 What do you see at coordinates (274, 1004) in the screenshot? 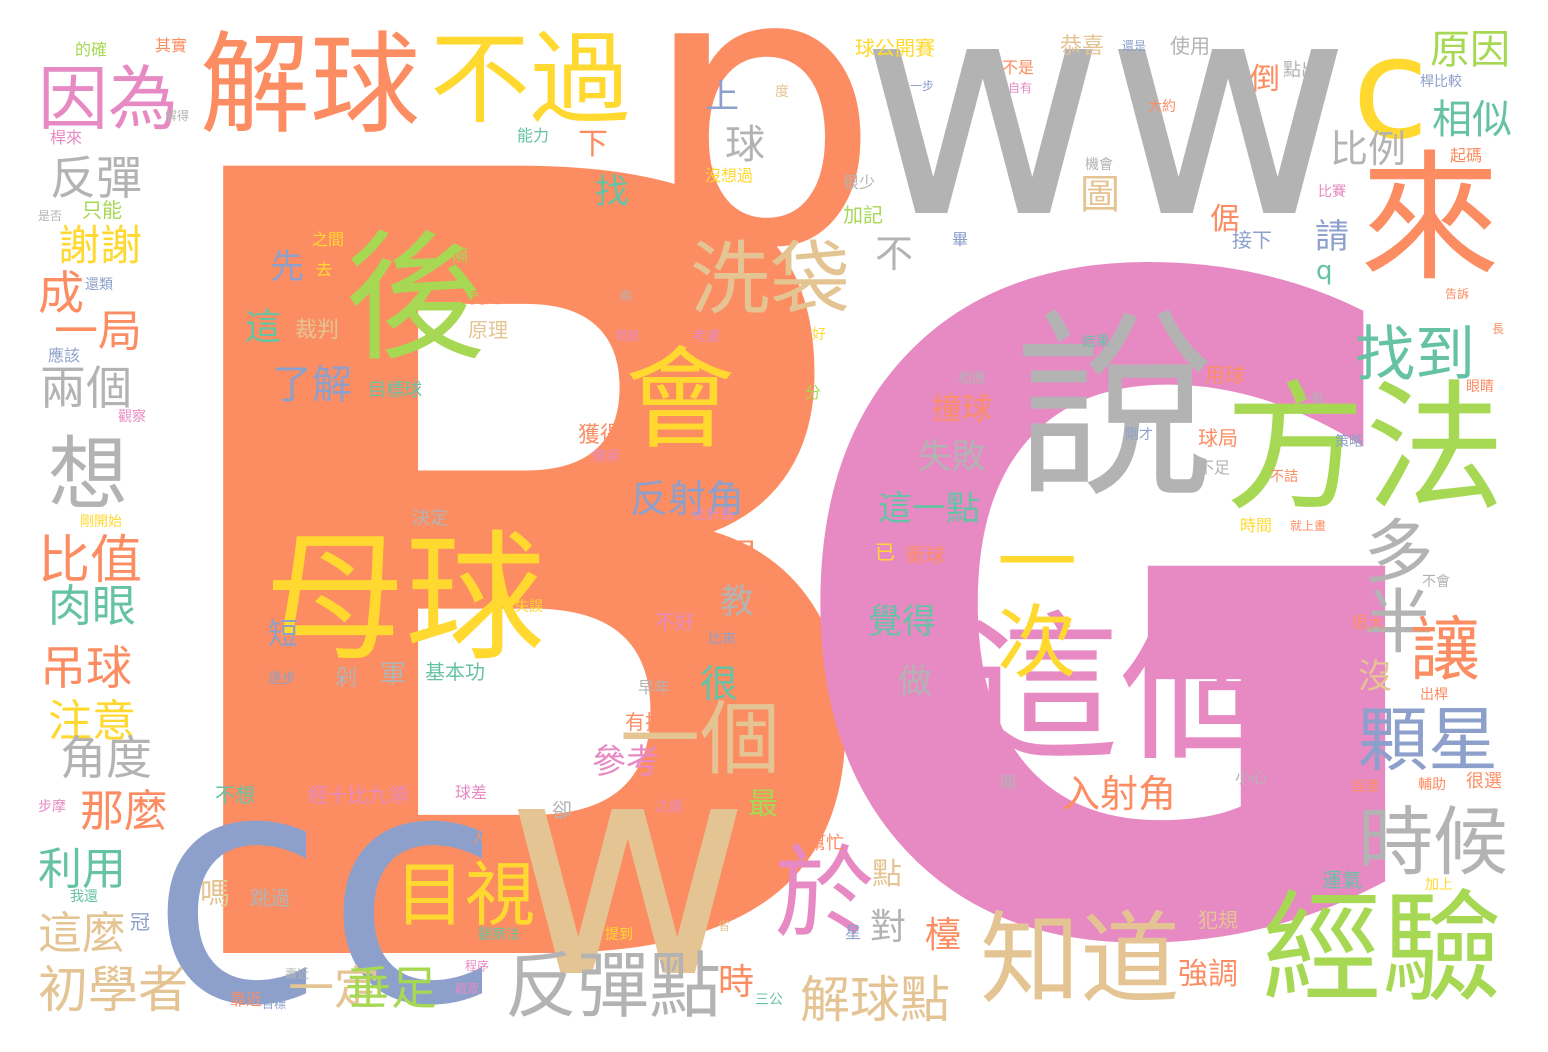
I see `word-mubiao: 目標` at bounding box center [274, 1004].